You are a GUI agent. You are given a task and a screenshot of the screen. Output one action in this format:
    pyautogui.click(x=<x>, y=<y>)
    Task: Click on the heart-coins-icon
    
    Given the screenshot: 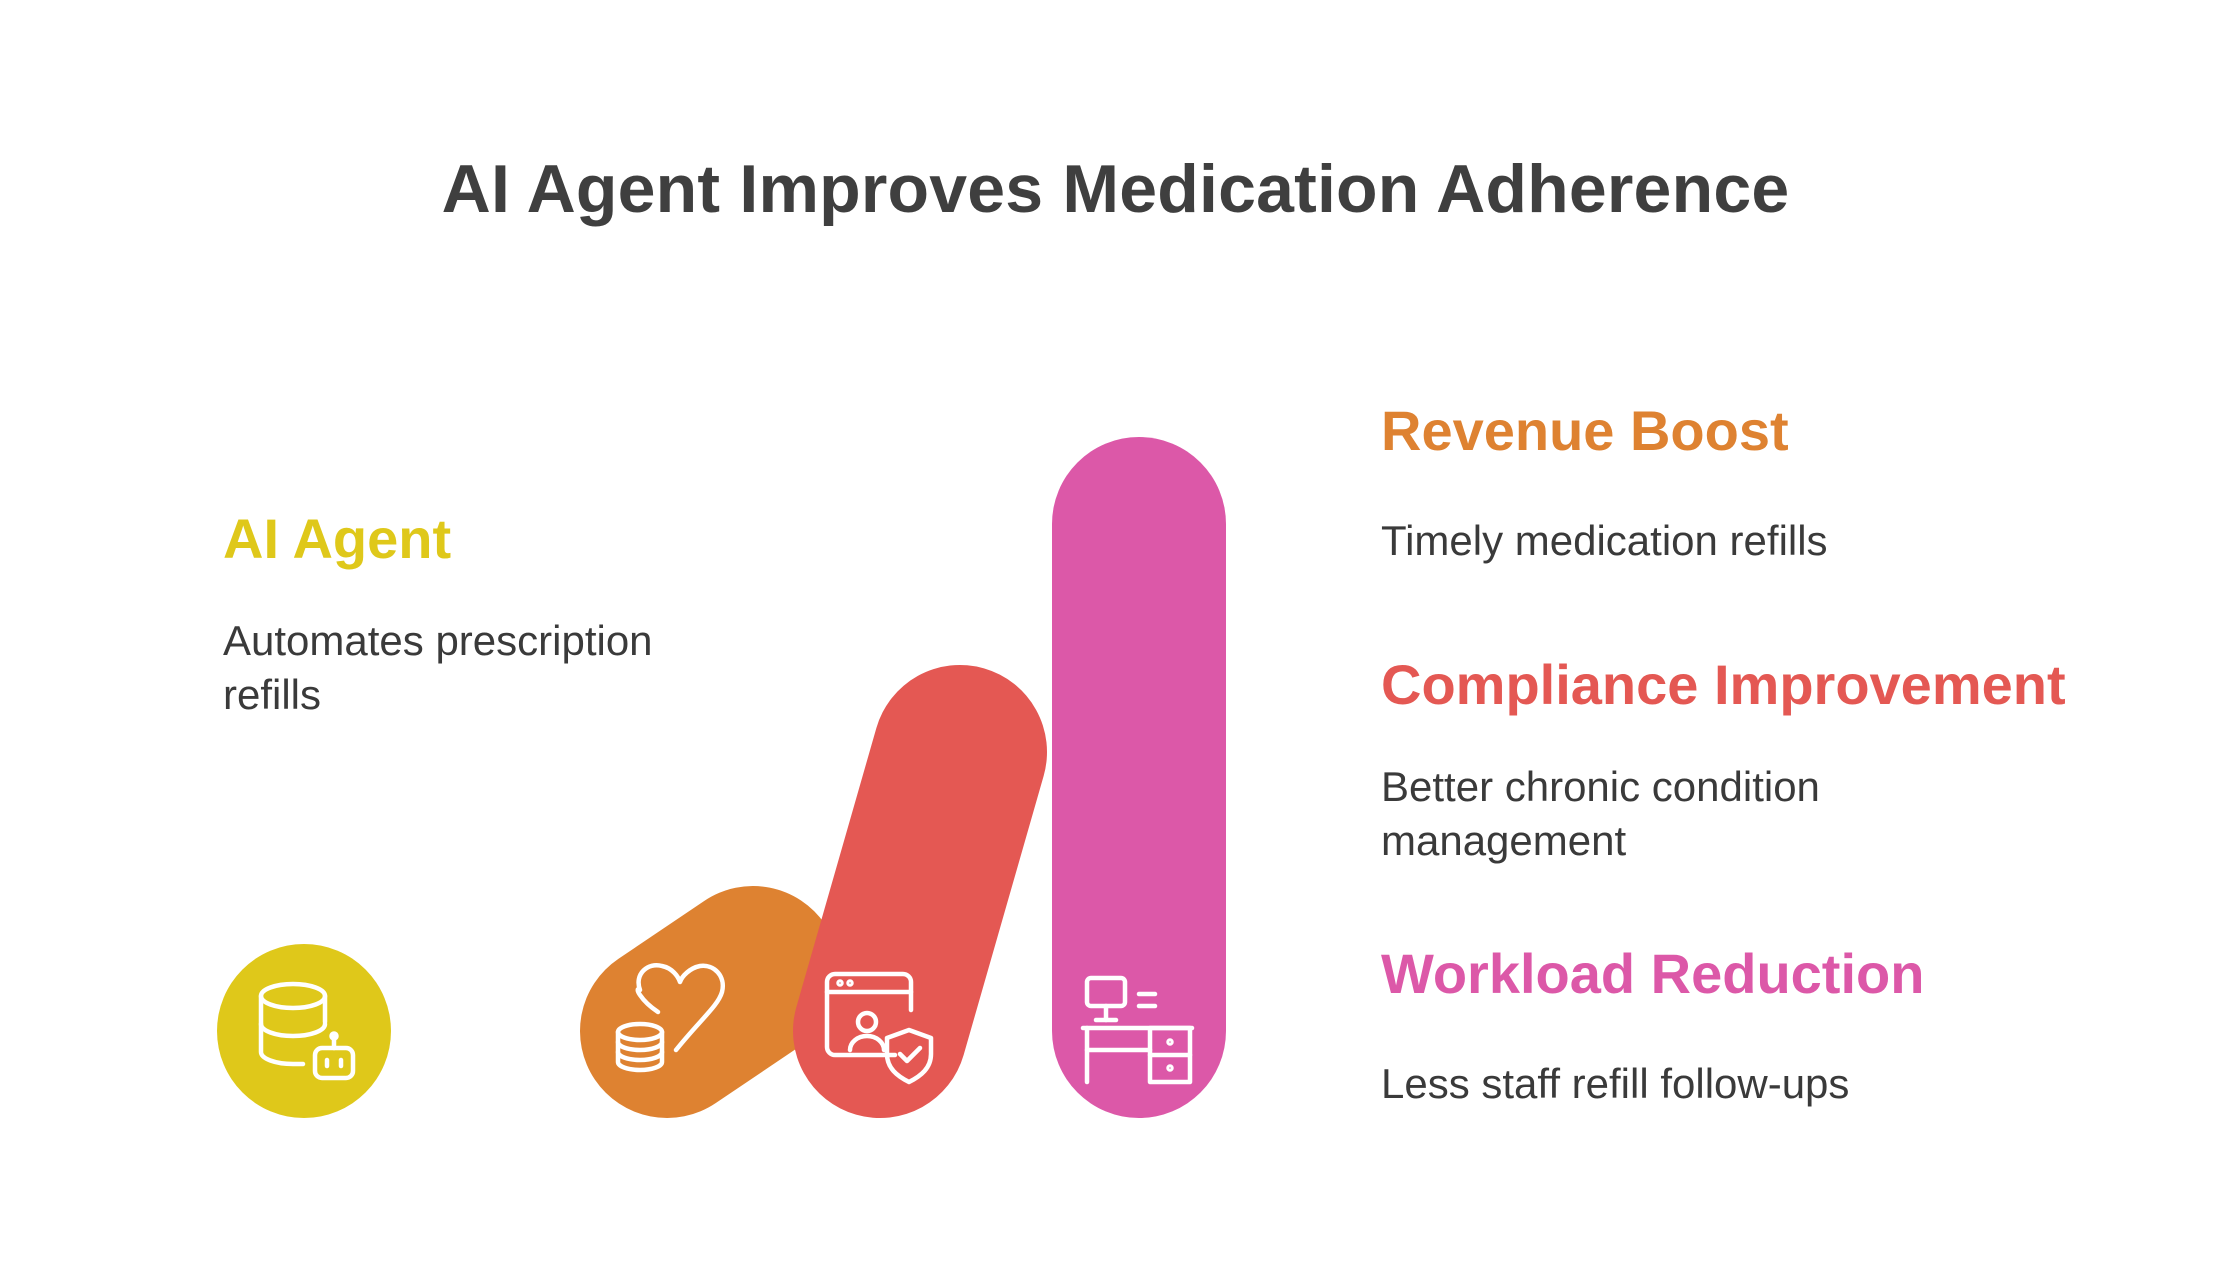 What is the action you would take?
    pyautogui.click(x=670, y=1017)
    